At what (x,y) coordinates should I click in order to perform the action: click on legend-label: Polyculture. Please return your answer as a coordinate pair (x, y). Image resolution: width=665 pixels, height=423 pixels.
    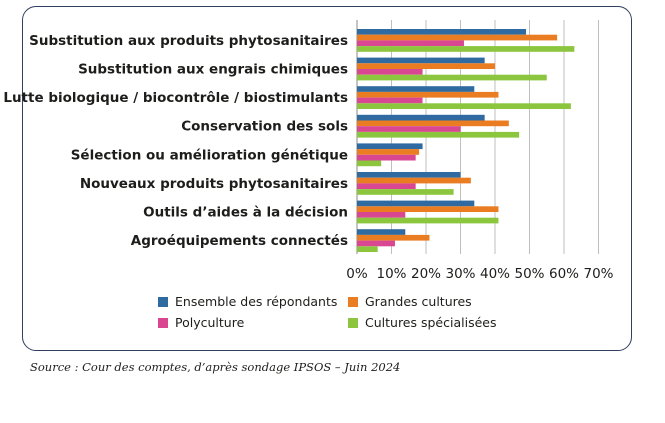
    Looking at the image, I should click on (210, 322).